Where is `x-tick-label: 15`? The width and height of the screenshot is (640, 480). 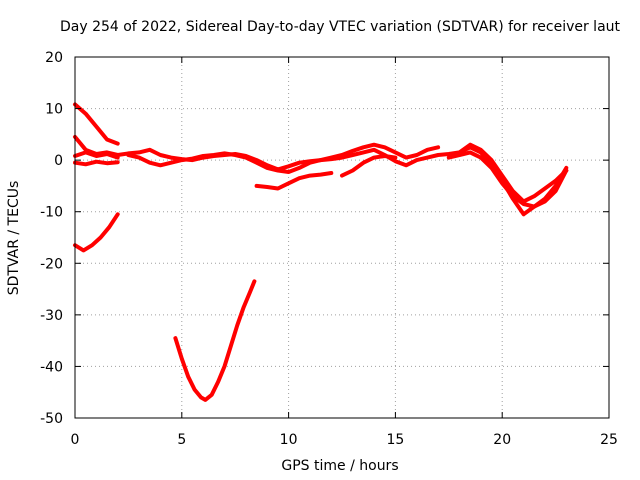
x-tick-label: 15 is located at coordinates (395, 440).